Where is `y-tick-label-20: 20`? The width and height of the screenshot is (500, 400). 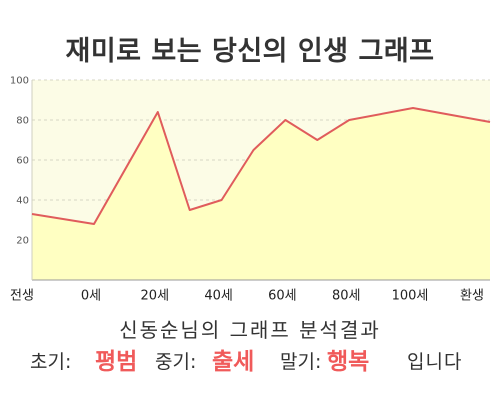
y-tick-label-20: 20 is located at coordinates (22, 241).